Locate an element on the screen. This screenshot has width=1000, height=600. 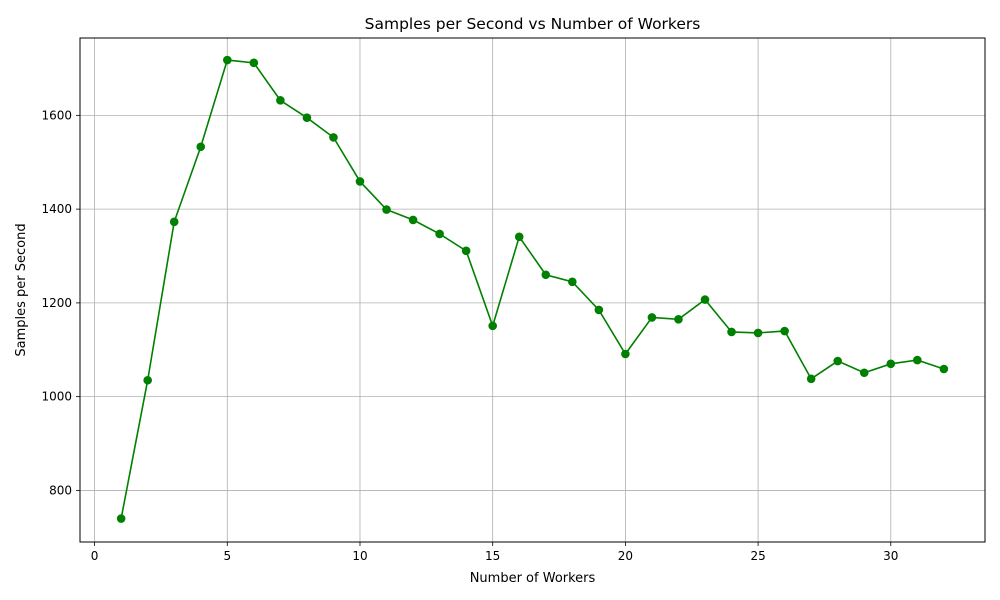
y-axis-label: Samples per Second is located at coordinates (21, 289).